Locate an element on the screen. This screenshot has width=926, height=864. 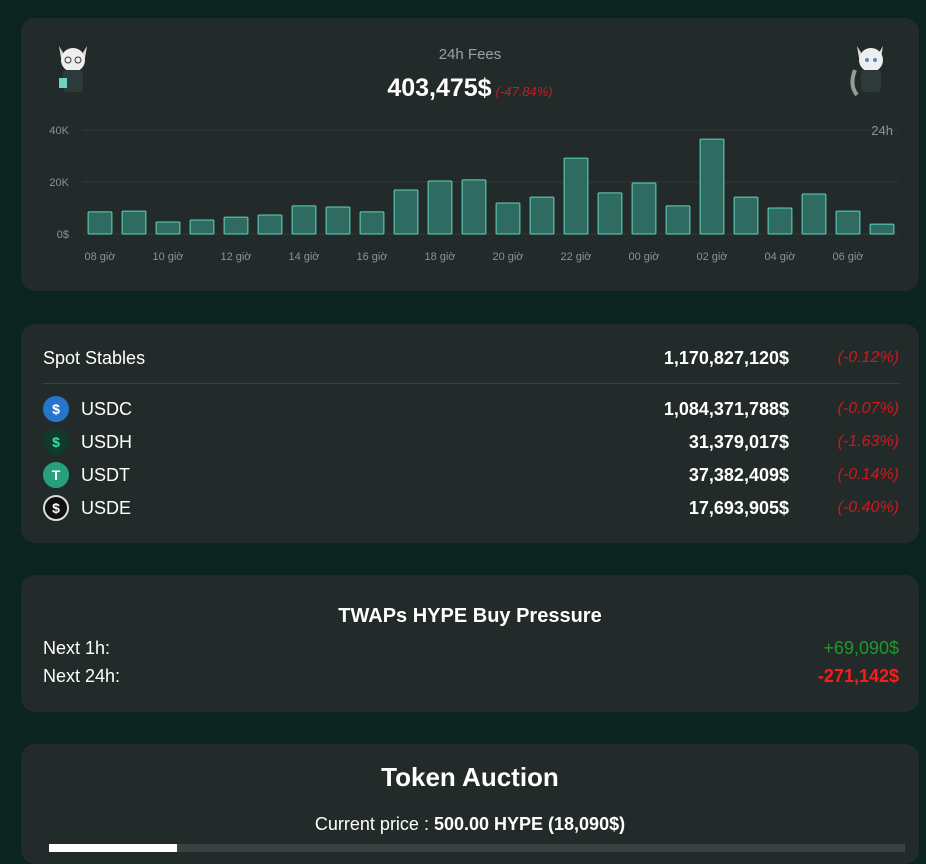
twap-label: Next 1h: is located at coordinates (77, 647).